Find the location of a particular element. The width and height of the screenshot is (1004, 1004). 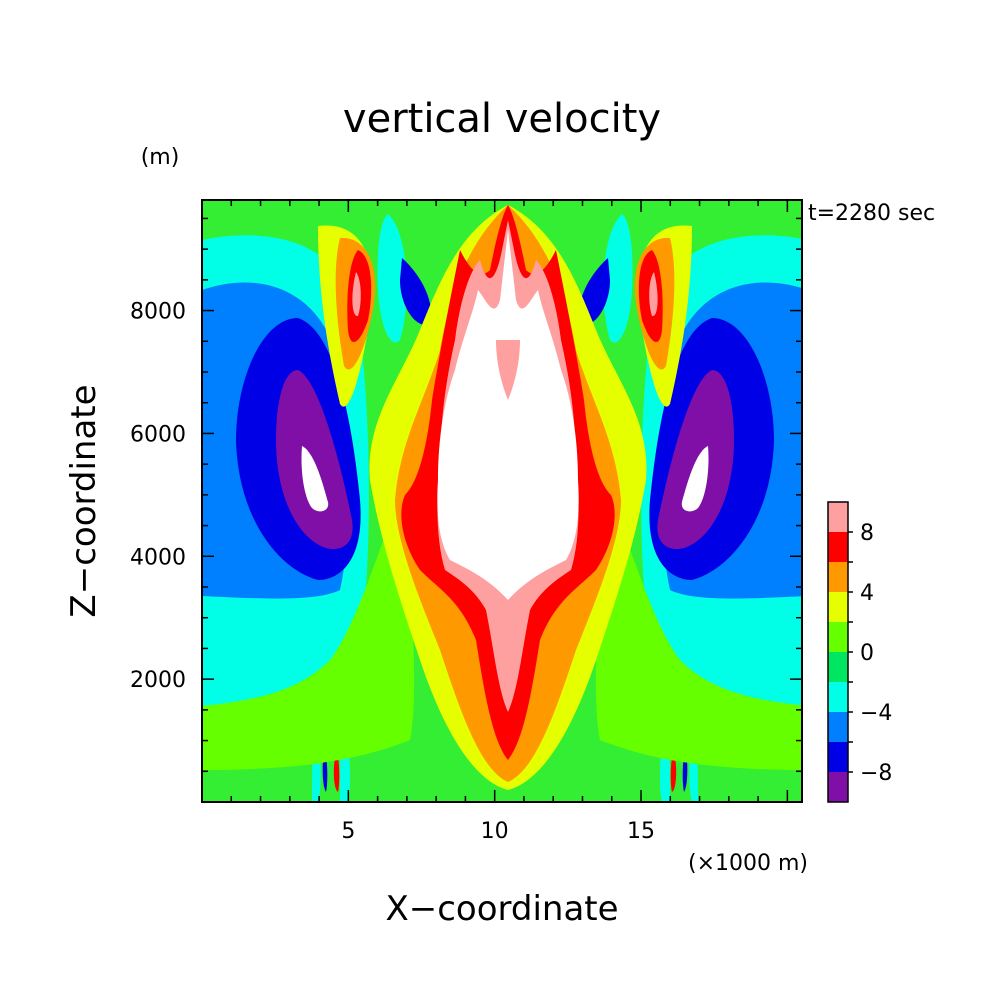

pink-column-left is located at coordinates (356, 294).